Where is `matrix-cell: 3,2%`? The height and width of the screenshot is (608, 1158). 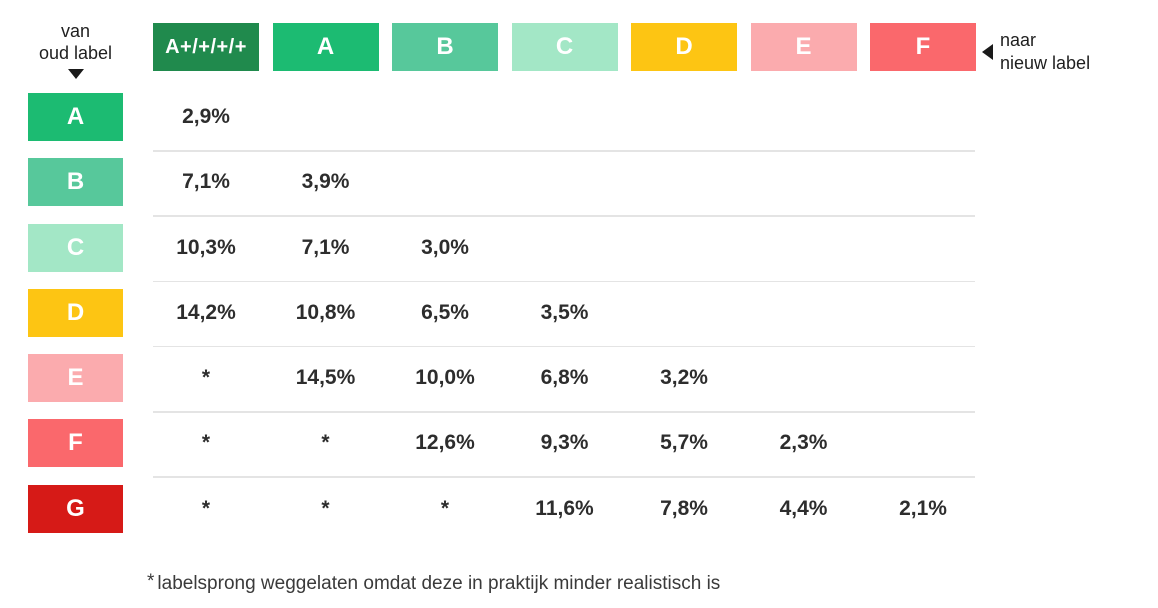
matrix-cell: 3,2% is located at coordinates (684, 378).